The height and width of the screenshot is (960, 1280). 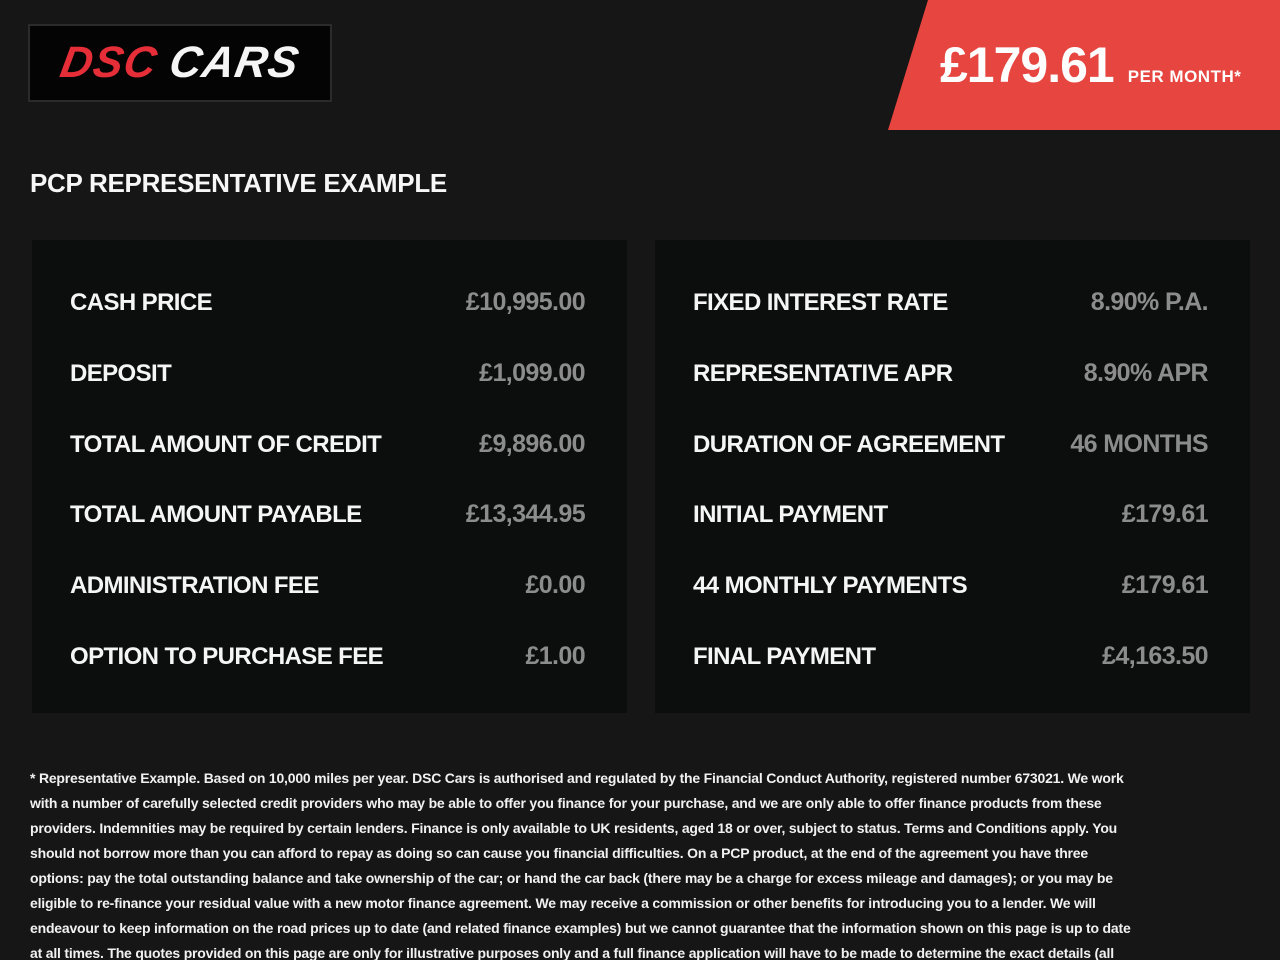 What do you see at coordinates (1027, 65) in the screenshot?
I see `monthly-price-value: £179.61` at bounding box center [1027, 65].